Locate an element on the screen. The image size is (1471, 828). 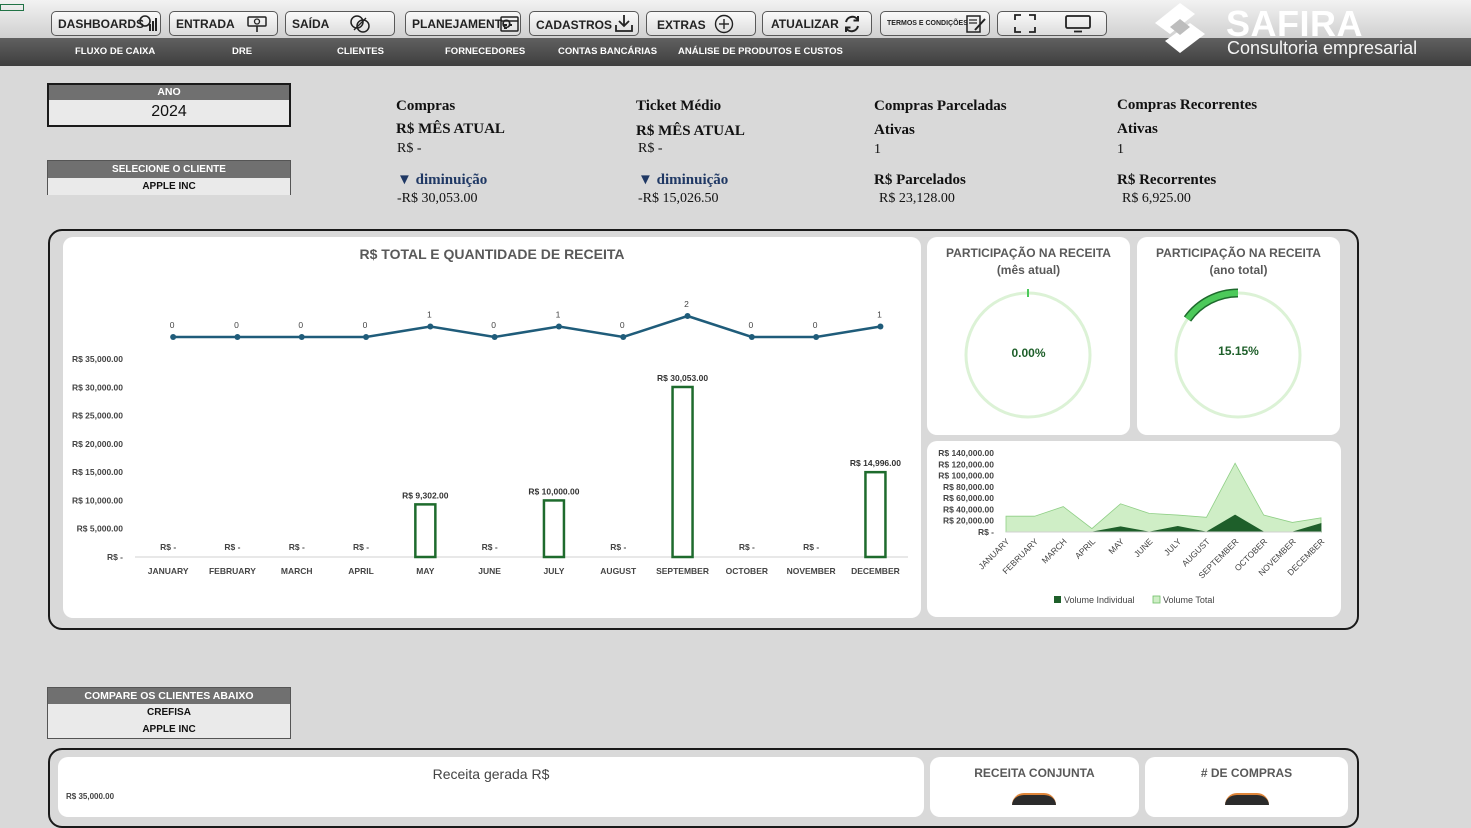
year-value: 2024 is located at coordinates (169, 112).